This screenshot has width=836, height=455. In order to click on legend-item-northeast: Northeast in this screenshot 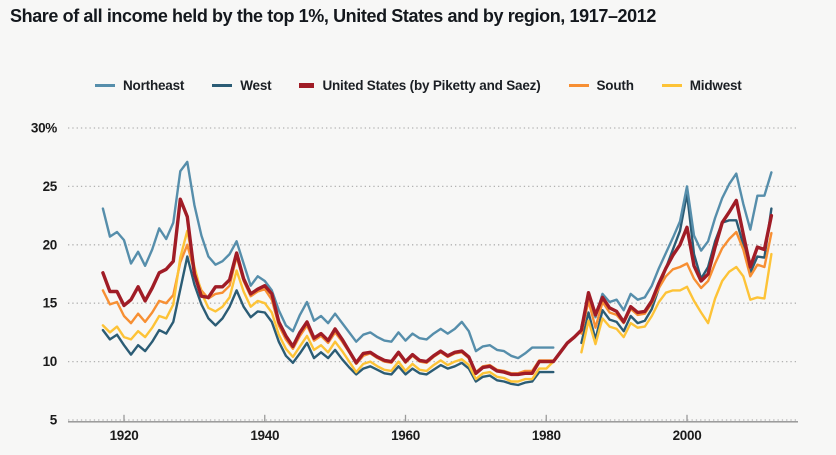, I will do `click(139, 85)`.